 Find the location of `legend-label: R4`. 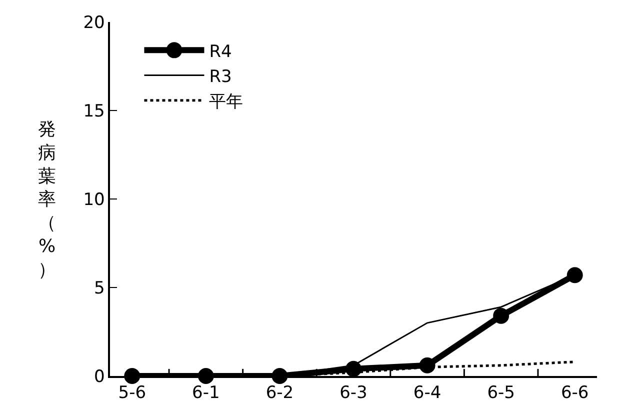

legend-label: R4 is located at coordinates (220, 52).